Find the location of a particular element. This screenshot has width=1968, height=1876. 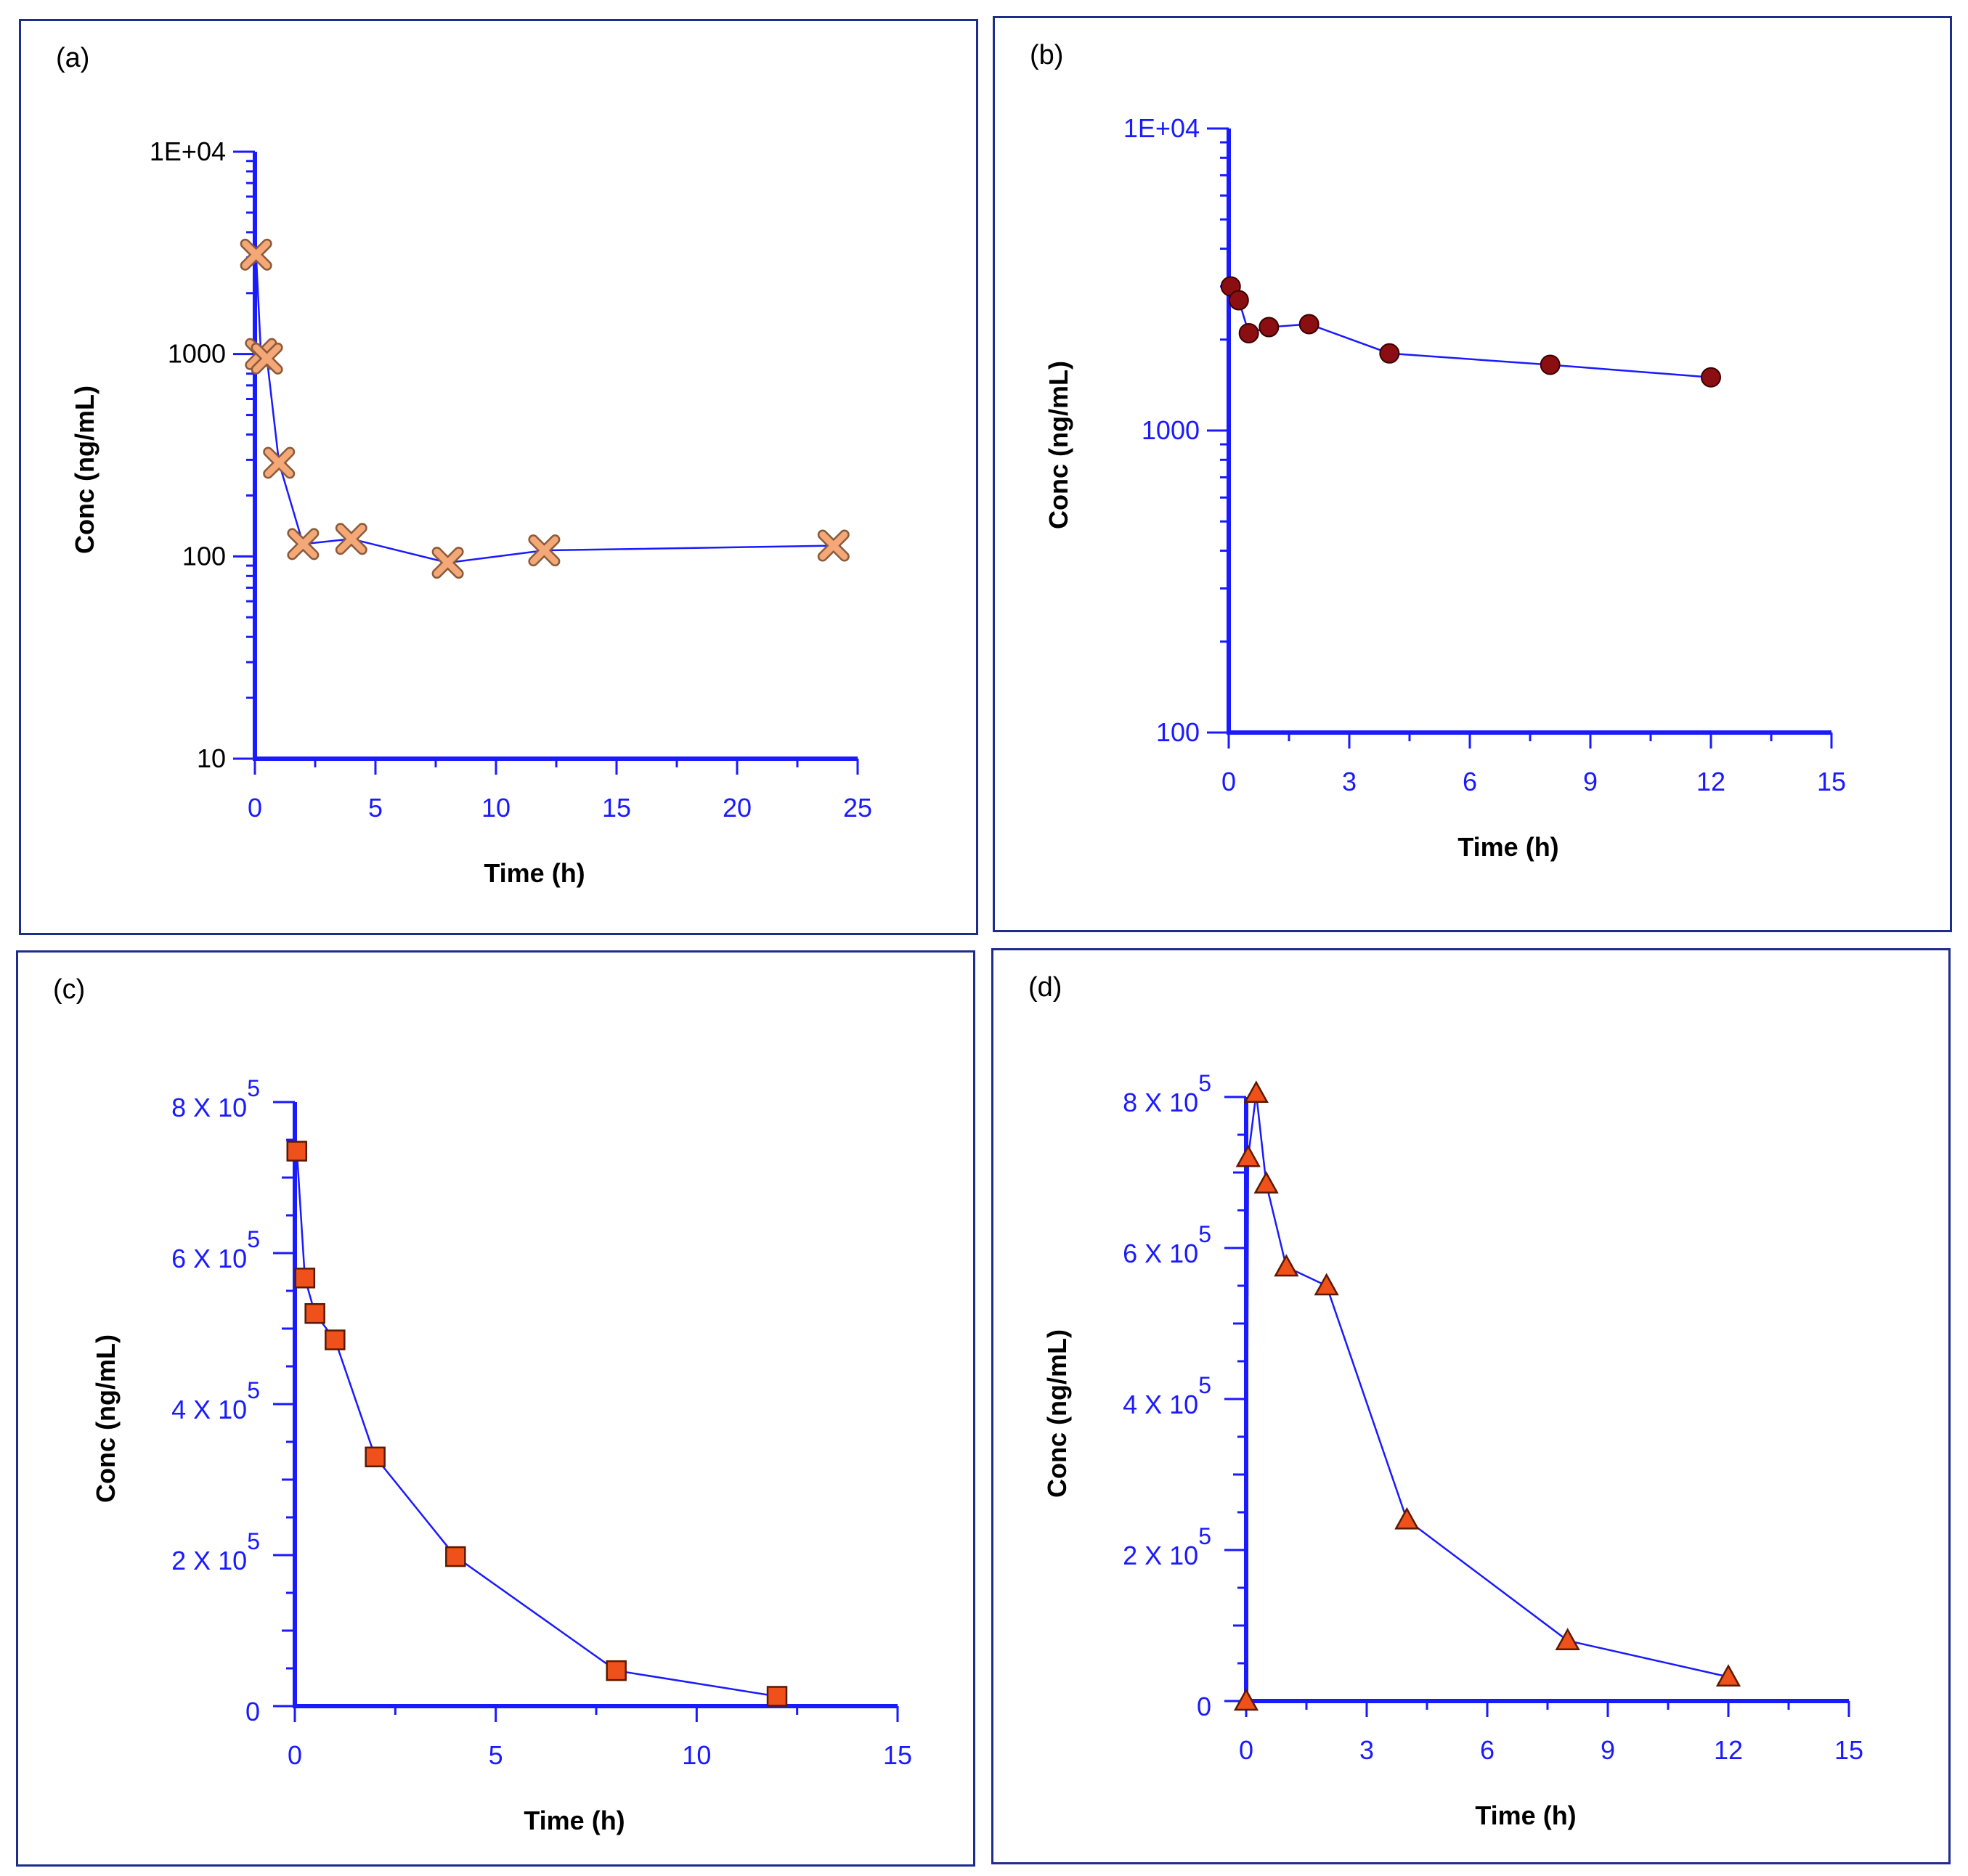

panel-label-a: (a) is located at coordinates (73, 58).